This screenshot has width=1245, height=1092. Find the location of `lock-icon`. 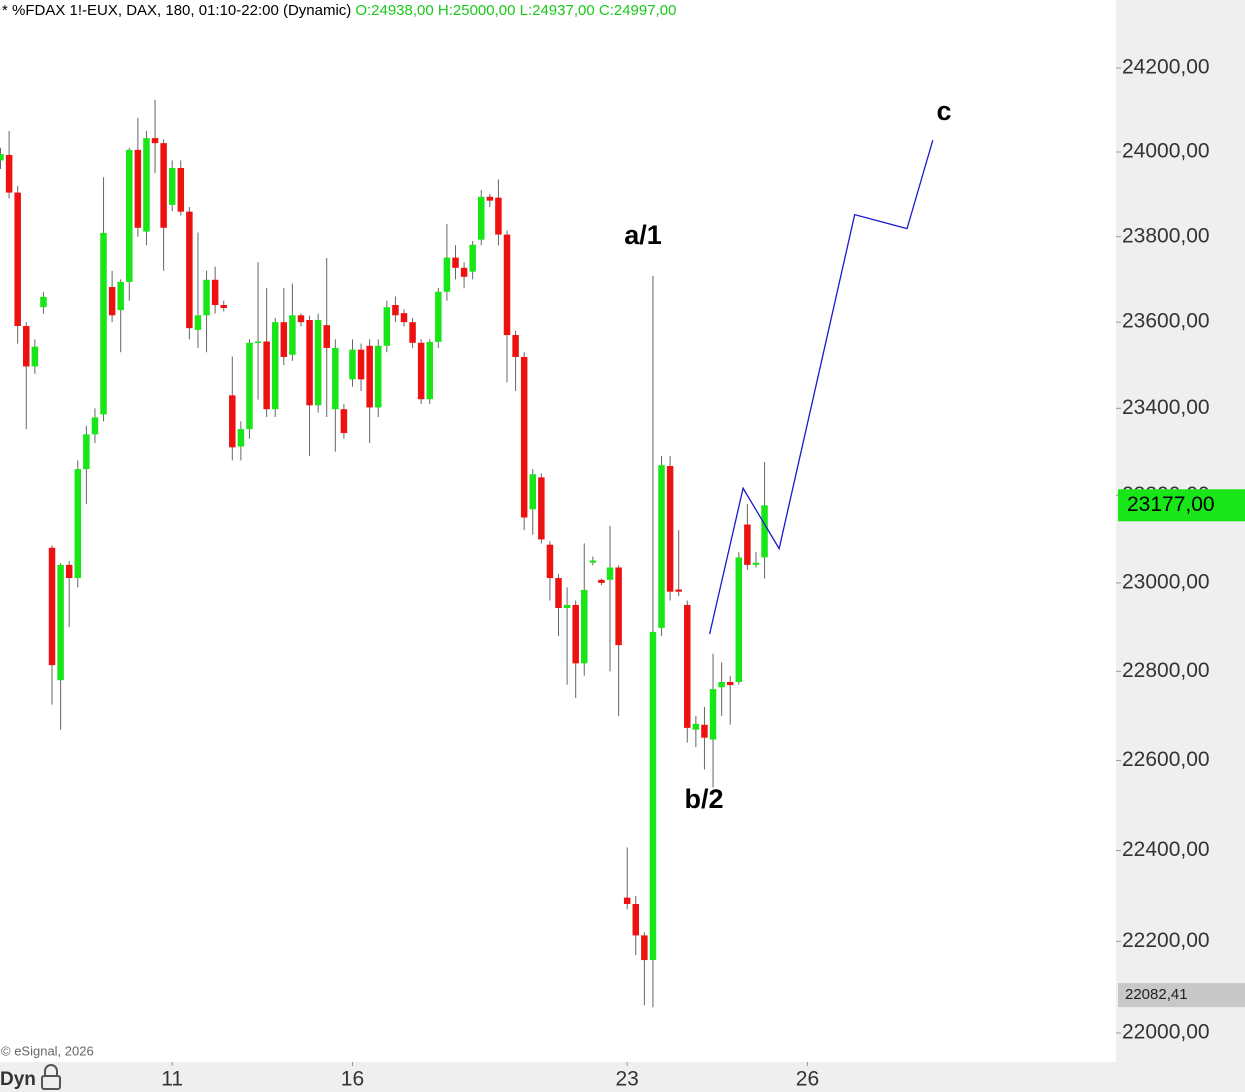

lock-icon is located at coordinates (51, 1077).